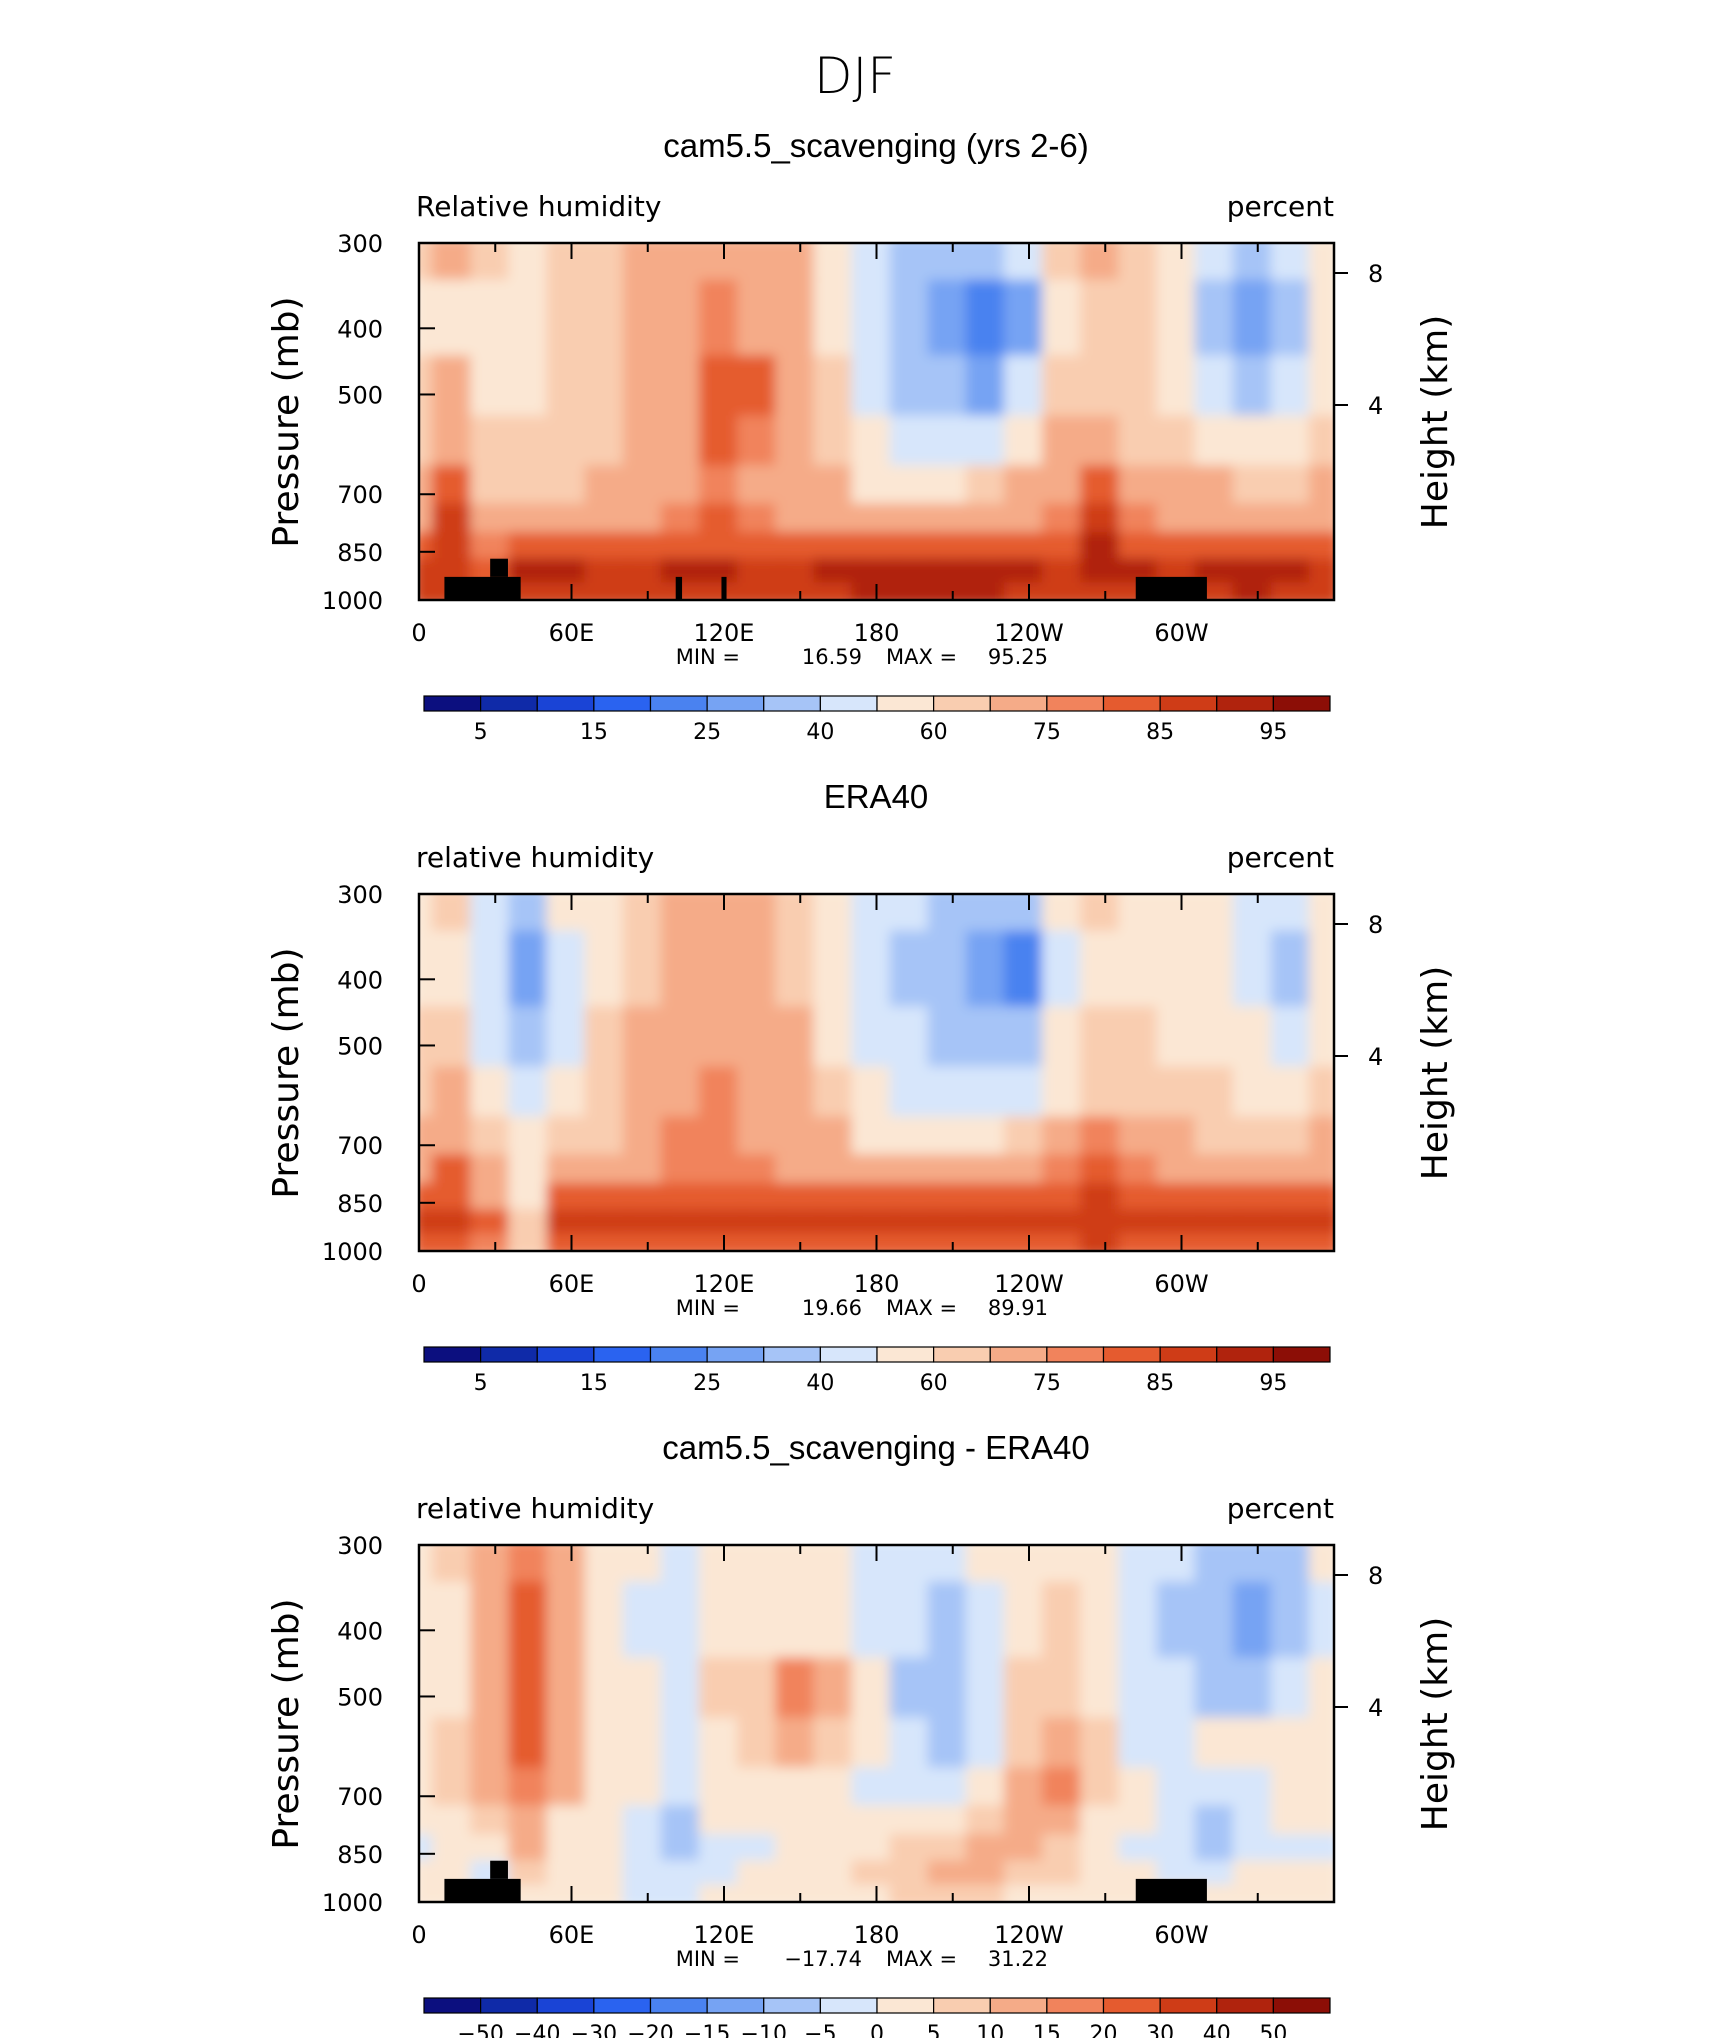 The image size is (1710, 2038). Describe the element at coordinates (825, 1881) in the screenshot. I see `topography-mask` at that location.